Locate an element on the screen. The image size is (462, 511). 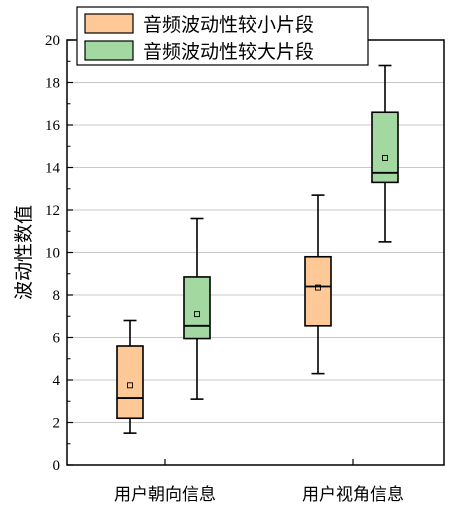
x-category-label: 用户视角信息 is located at coordinates (353, 495).